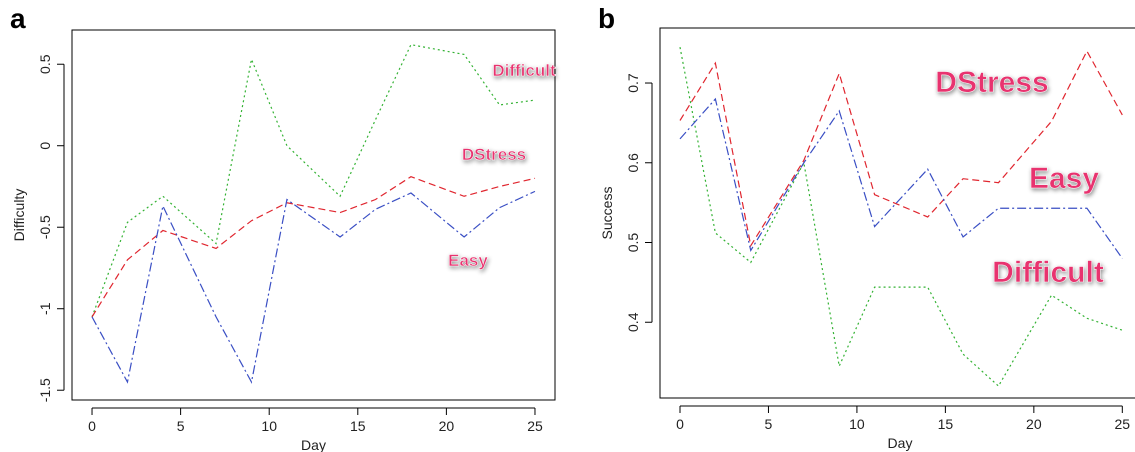  I want to click on y-tick-label: 0, so click(45, 146).